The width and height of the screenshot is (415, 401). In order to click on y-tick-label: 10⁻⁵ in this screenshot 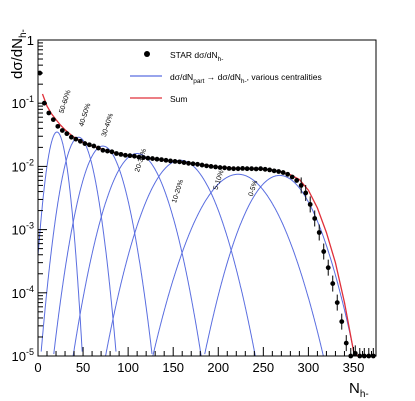, I will do `click(23, 355)`.